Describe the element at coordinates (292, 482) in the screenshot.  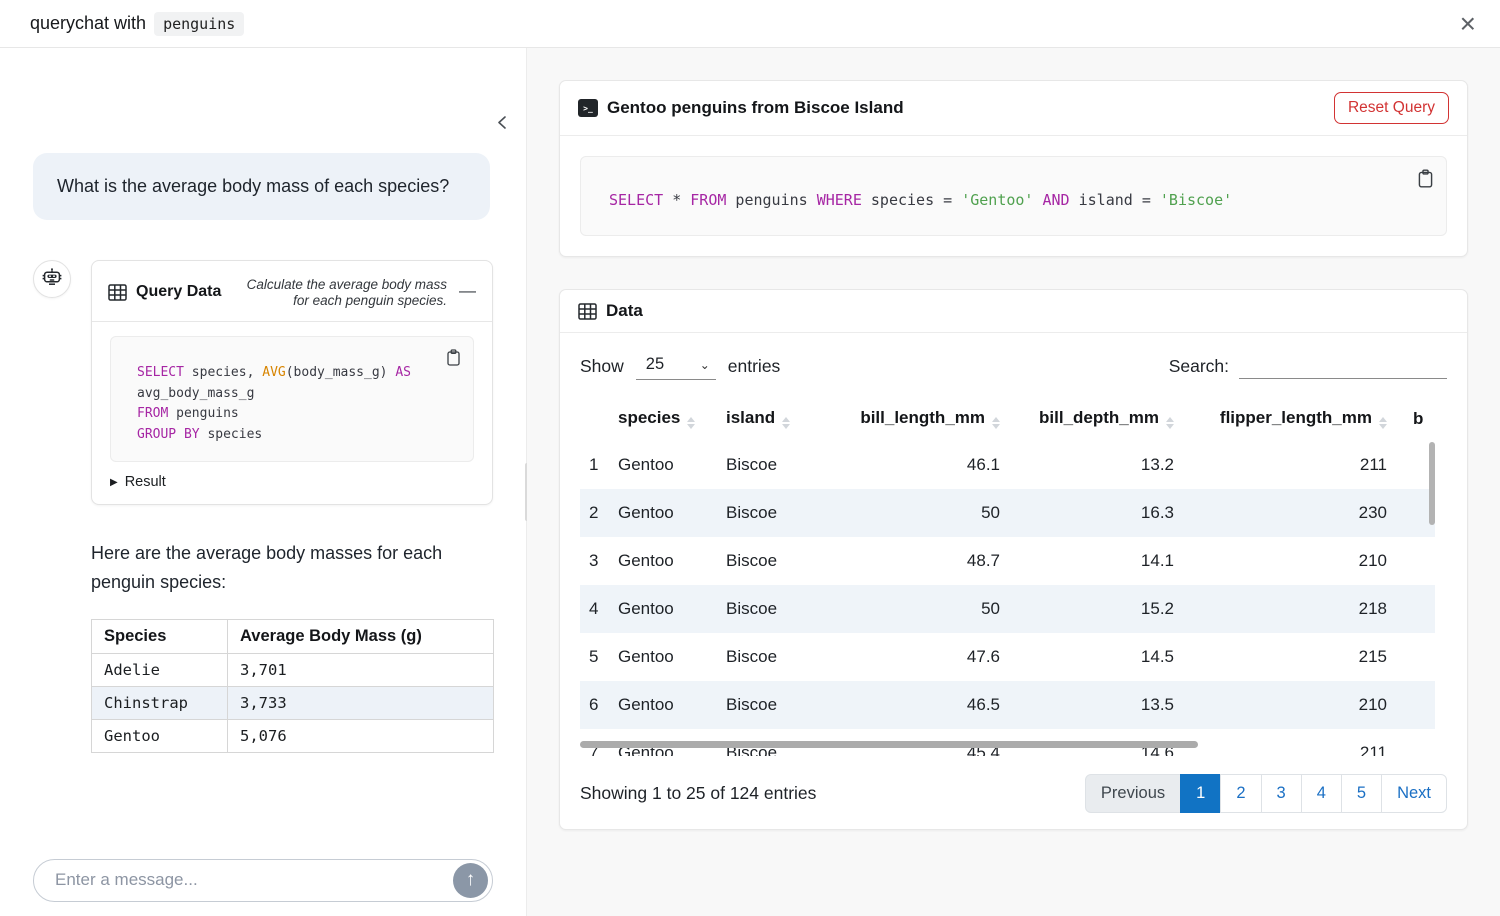
I see `result-disclosure: ▶ Result` at that location.